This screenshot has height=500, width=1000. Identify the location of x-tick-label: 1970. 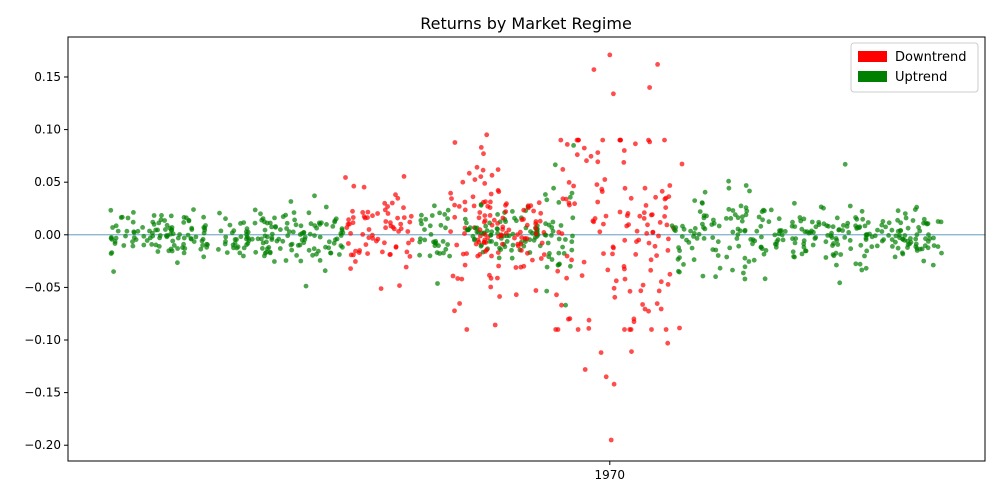
(610, 475).